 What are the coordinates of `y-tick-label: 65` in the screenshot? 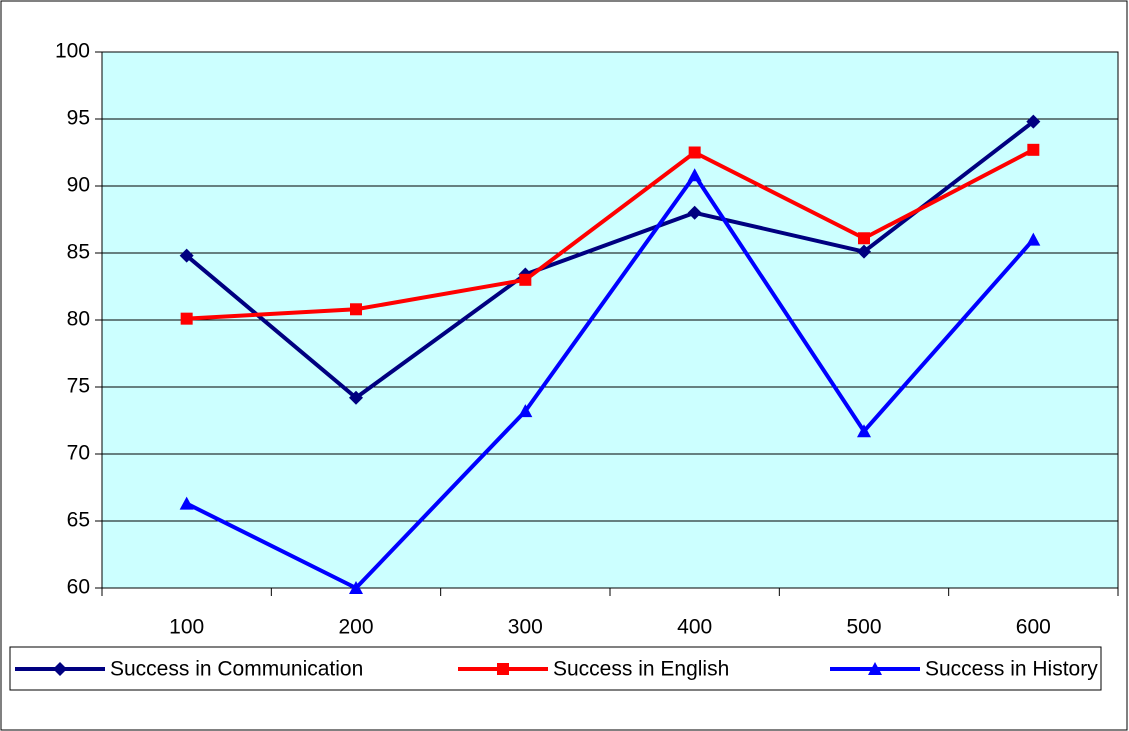 It's located at (78, 520).